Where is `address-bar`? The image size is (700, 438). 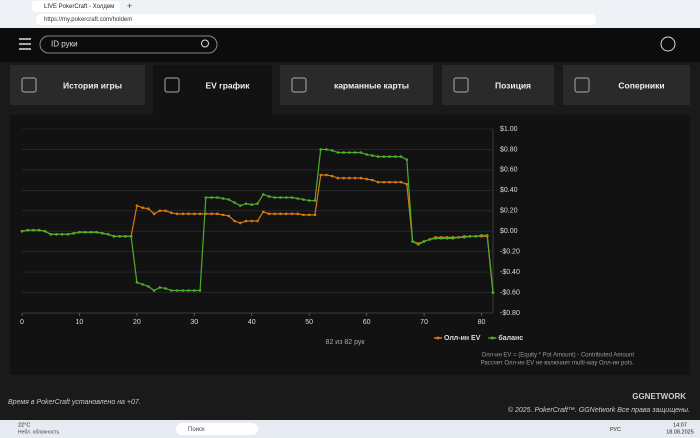
address-bar is located at coordinates (316, 19).